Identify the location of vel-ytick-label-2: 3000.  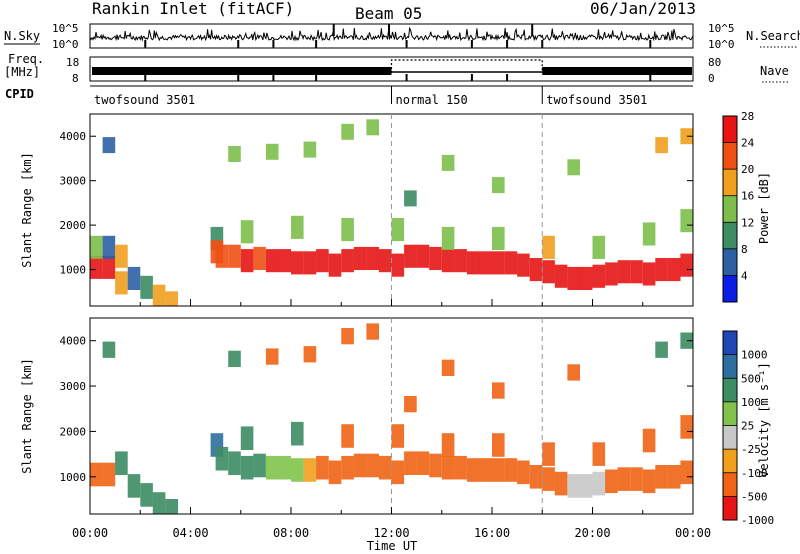
(73, 386).